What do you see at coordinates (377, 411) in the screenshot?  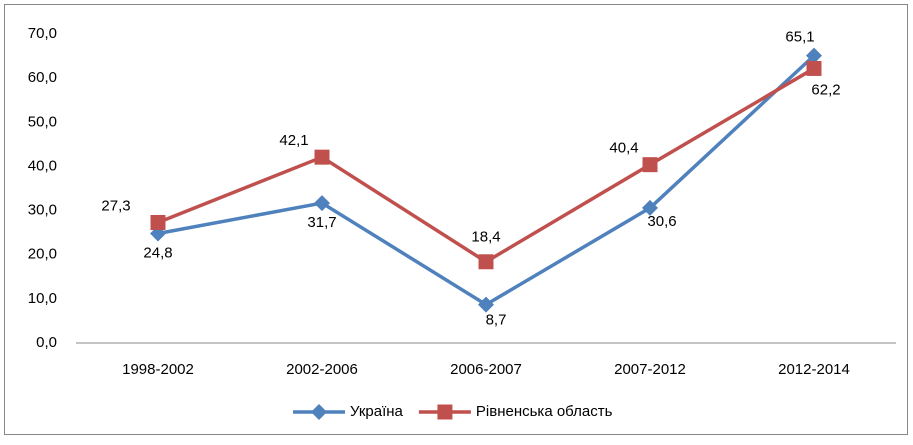 I see `legend-label: Україна` at bounding box center [377, 411].